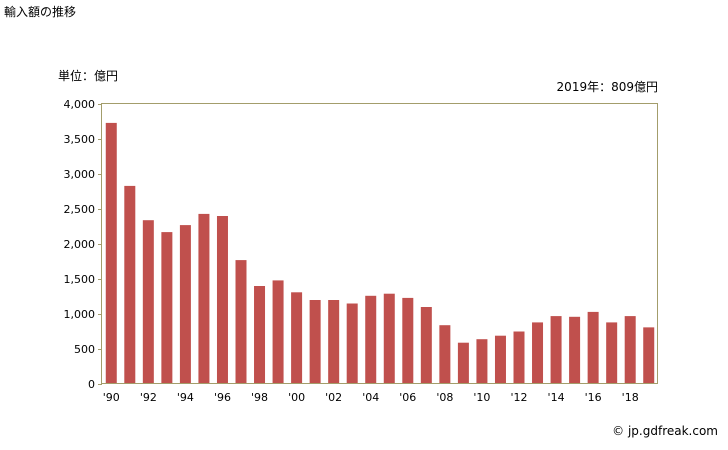 Image resolution: width=728 pixels, height=450 pixels. What do you see at coordinates (556, 397) in the screenshot?
I see `x-tick-label: '14` at bounding box center [556, 397].